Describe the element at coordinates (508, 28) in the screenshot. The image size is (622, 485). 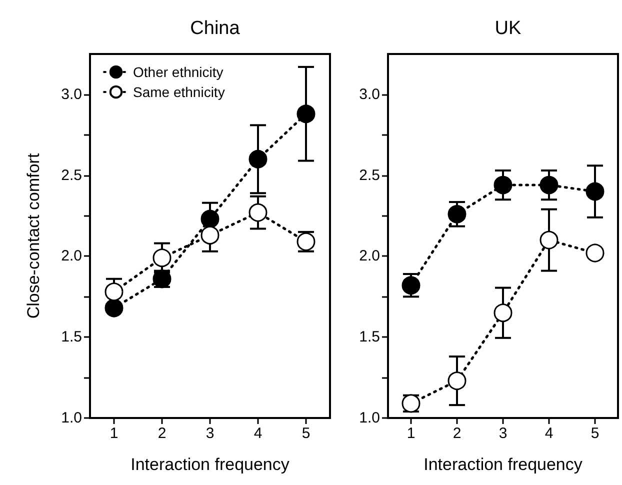
I see `chart-title: UK` at that location.